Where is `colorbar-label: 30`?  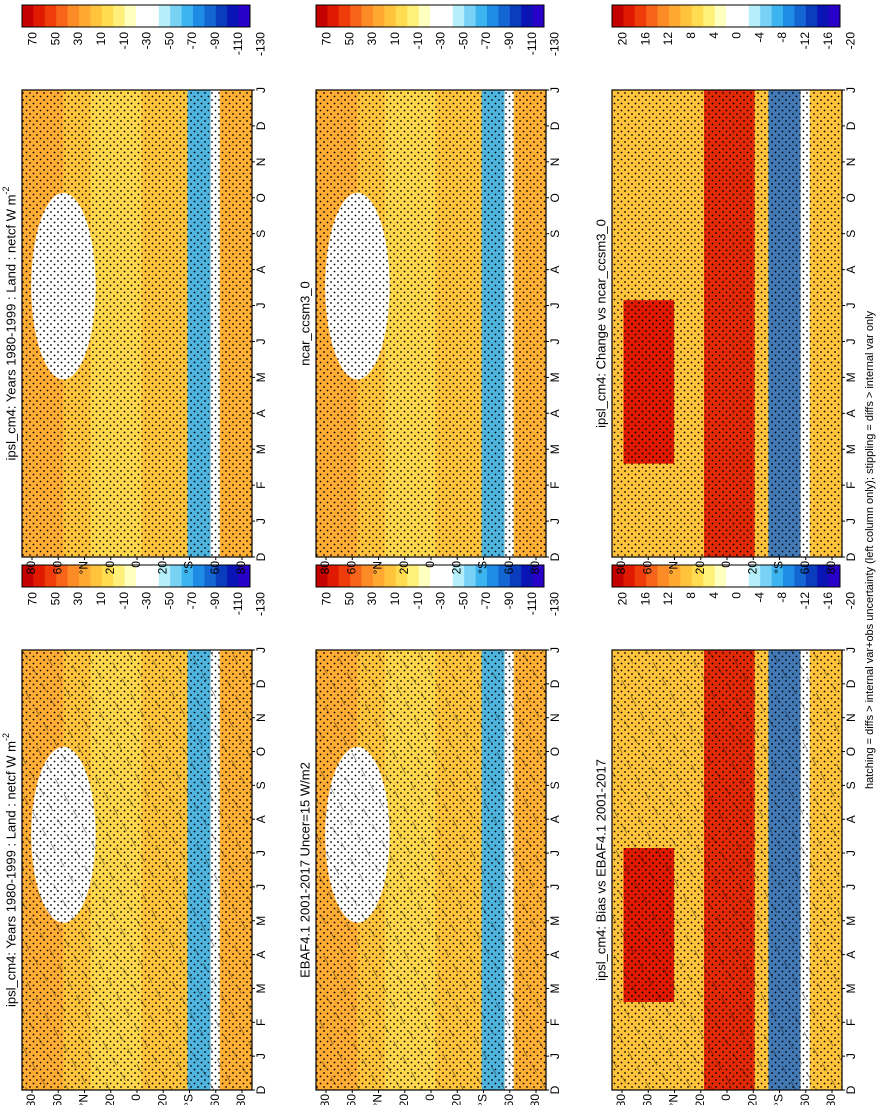 colorbar-label: 30 is located at coordinates (78, 599).